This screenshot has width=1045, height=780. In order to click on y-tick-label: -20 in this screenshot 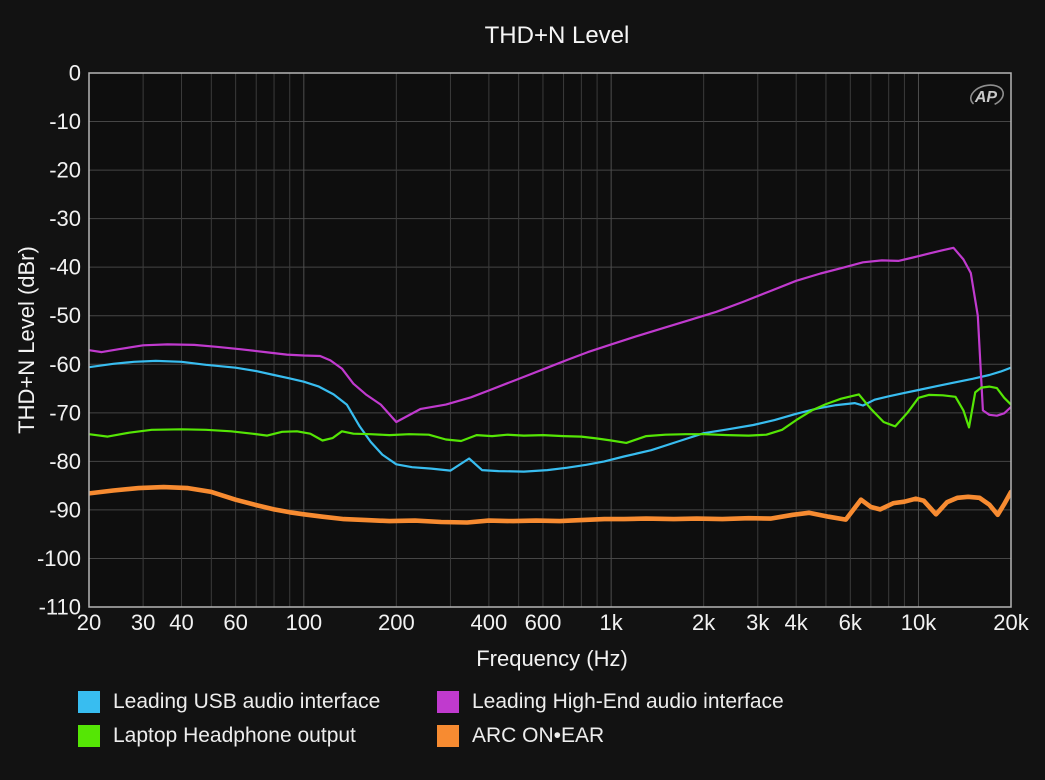, I will do `click(65, 170)`.